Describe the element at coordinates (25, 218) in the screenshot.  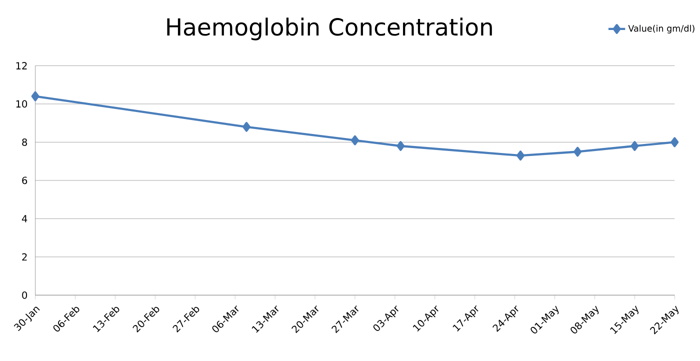
I see `y-tick-label: 4` at that location.